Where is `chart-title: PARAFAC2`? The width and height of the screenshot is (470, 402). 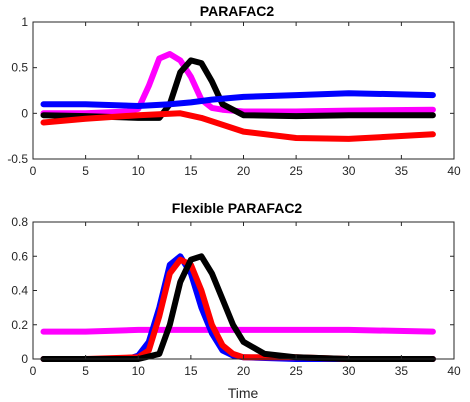
chart-title: PARAFAC2 is located at coordinates (237, 11).